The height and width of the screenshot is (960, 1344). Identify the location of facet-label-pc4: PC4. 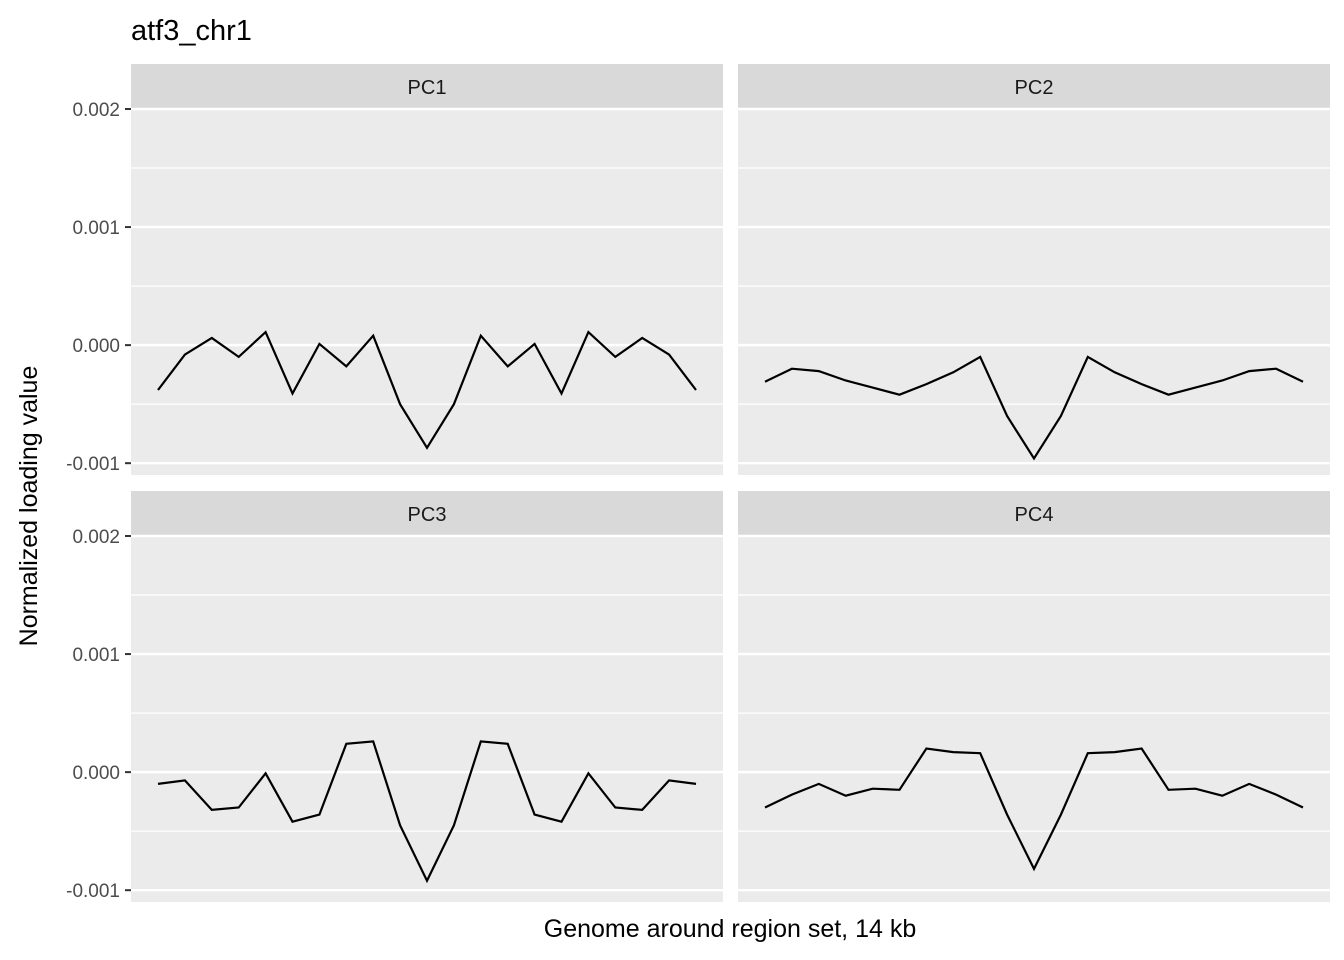
(1034, 515).